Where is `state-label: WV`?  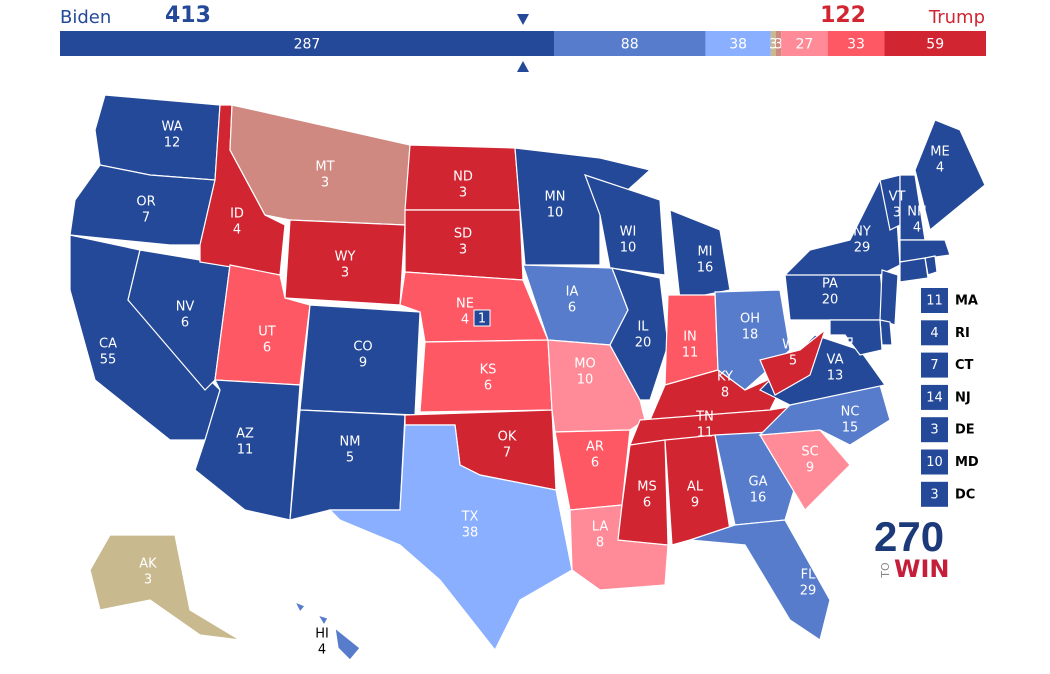
state-label: WV is located at coordinates (793, 345).